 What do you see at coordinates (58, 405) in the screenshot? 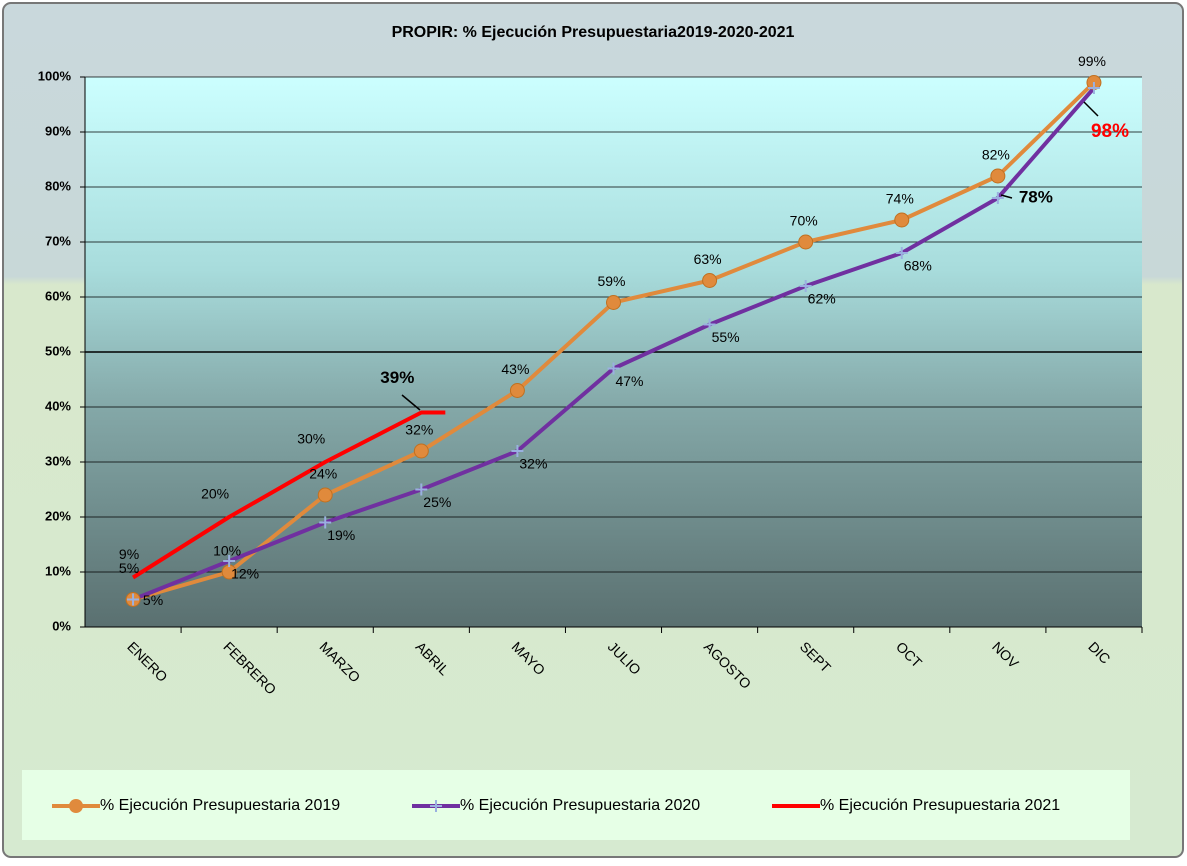
I see `y-tick-label: 40%` at bounding box center [58, 405].